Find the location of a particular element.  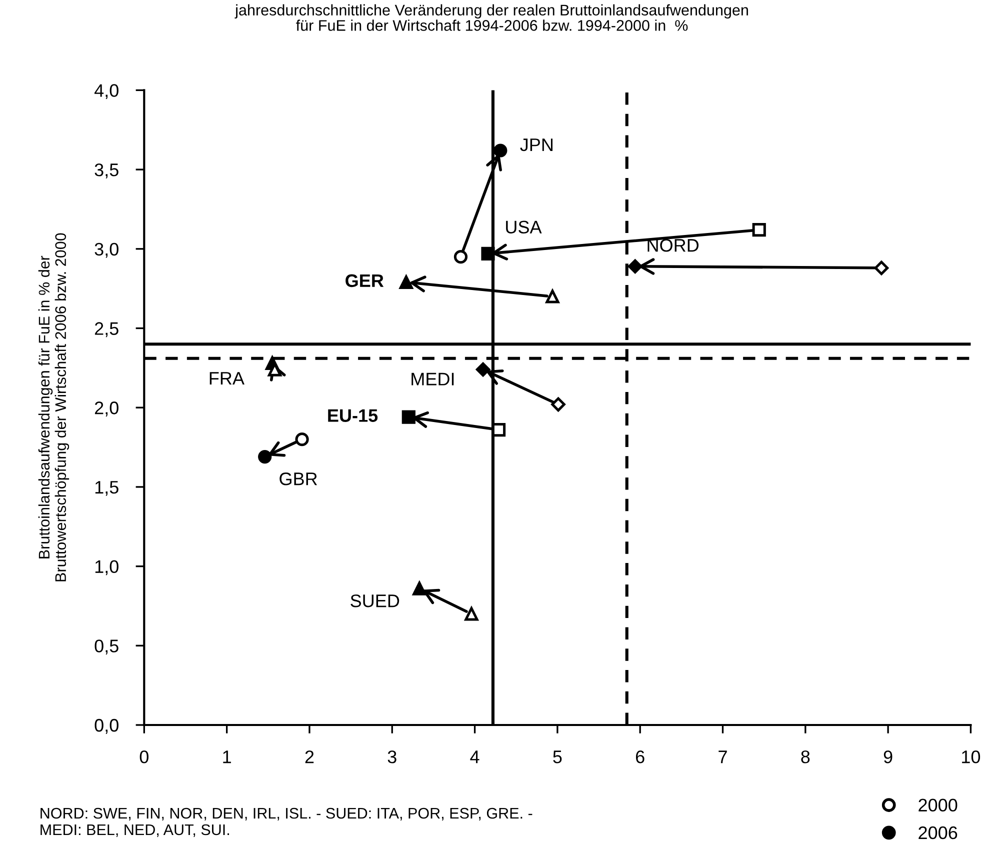

y-tick-label: 4,0 is located at coordinates (106, 92).